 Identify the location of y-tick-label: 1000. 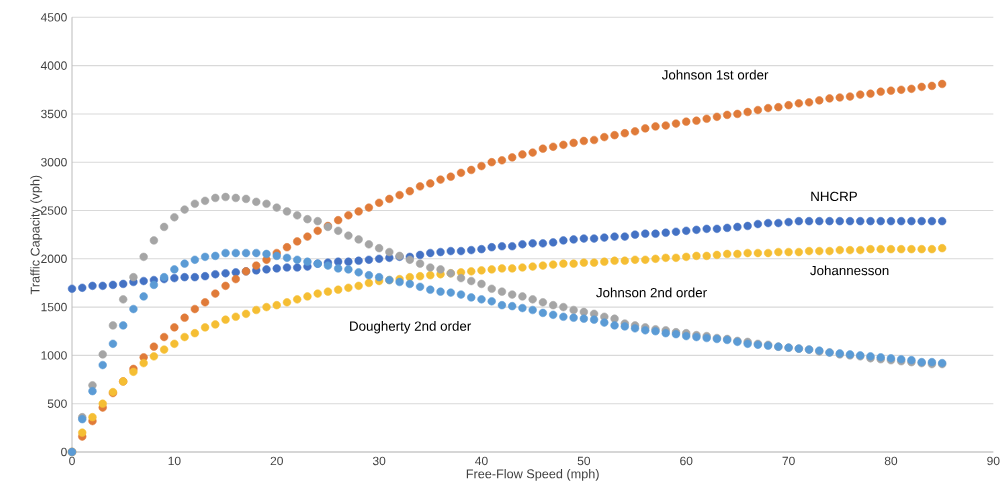
(54, 355).